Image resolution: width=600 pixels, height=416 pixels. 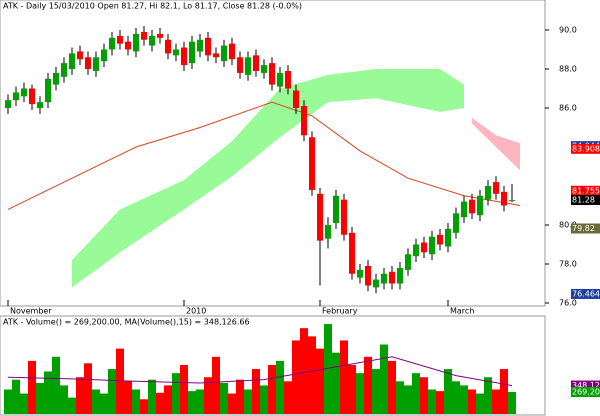 I want to click on price-marker-label: 81.755, so click(x=586, y=190).